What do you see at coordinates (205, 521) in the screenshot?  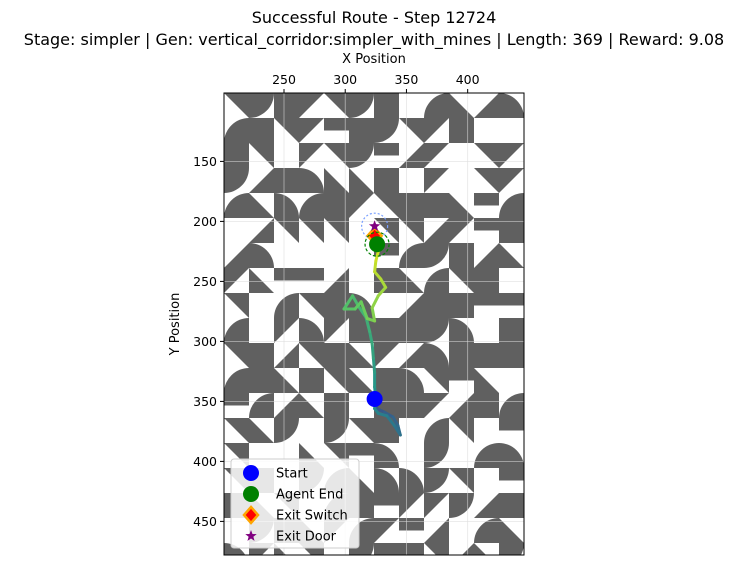 I see `y-tick-label: 450` at bounding box center [205, 521].